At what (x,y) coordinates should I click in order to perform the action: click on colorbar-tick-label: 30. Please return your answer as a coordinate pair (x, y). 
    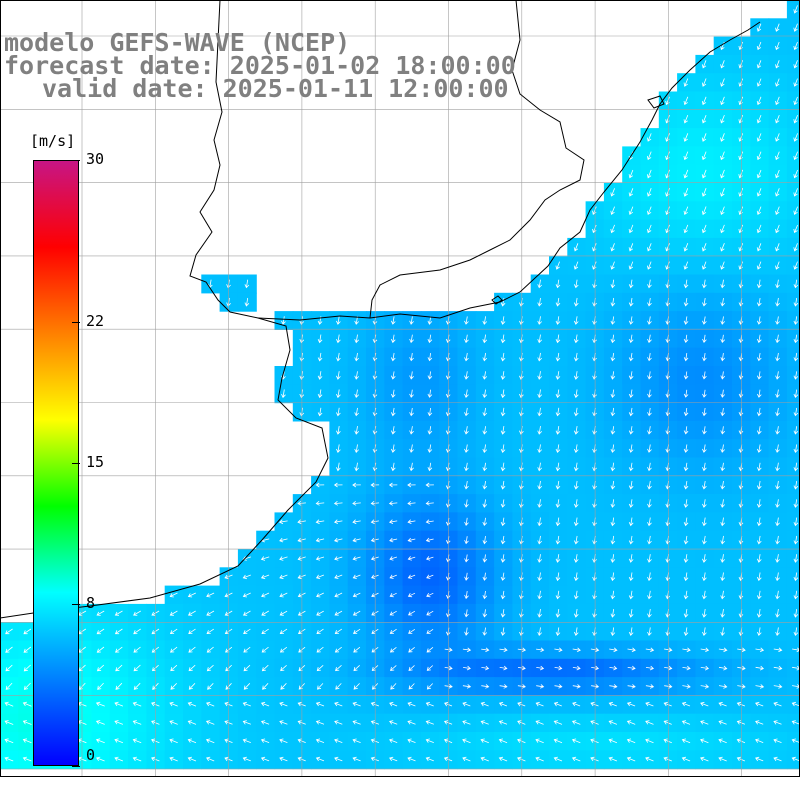
    Looking at the image, I should click on (95, 159).